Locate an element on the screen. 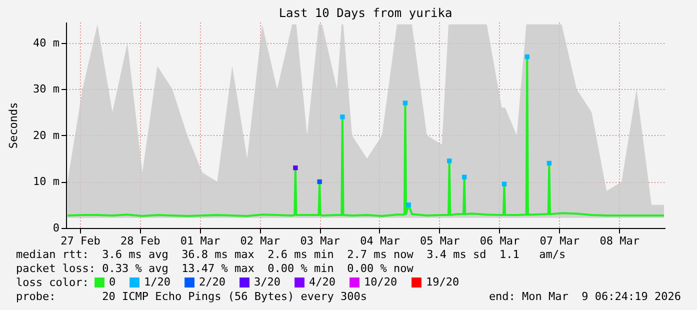 The image size is (697, 310). x-tick-label: 06 Mar is located at coordinates (500, 241).